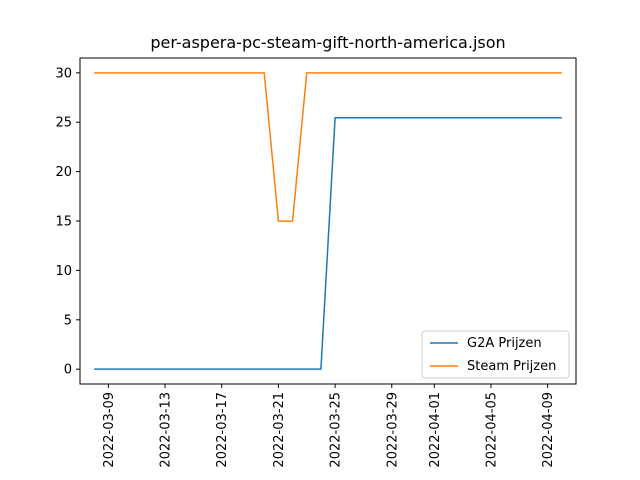 Image resolution: width=640 pixels, height=480 pixels. Describe the element at coordinates (279, 430) in the screenshot. I see `x-tick-label: 2022-03-21` at that location.